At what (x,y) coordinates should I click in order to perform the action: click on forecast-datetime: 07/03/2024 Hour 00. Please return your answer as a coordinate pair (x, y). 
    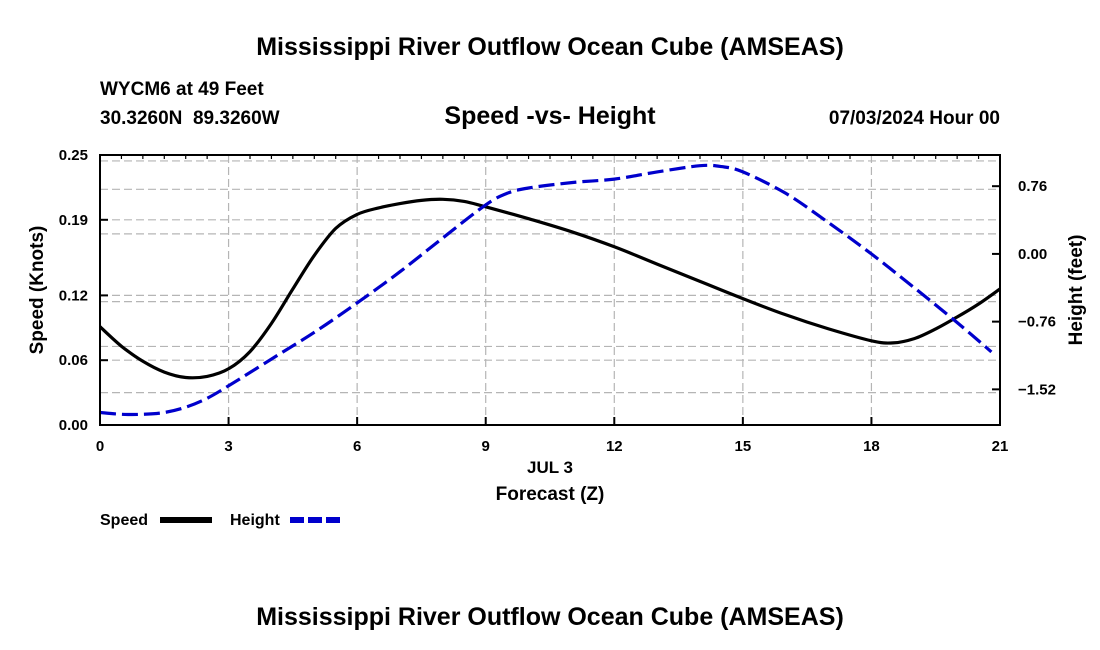
    Looking at the image, I should click on (914, 118).